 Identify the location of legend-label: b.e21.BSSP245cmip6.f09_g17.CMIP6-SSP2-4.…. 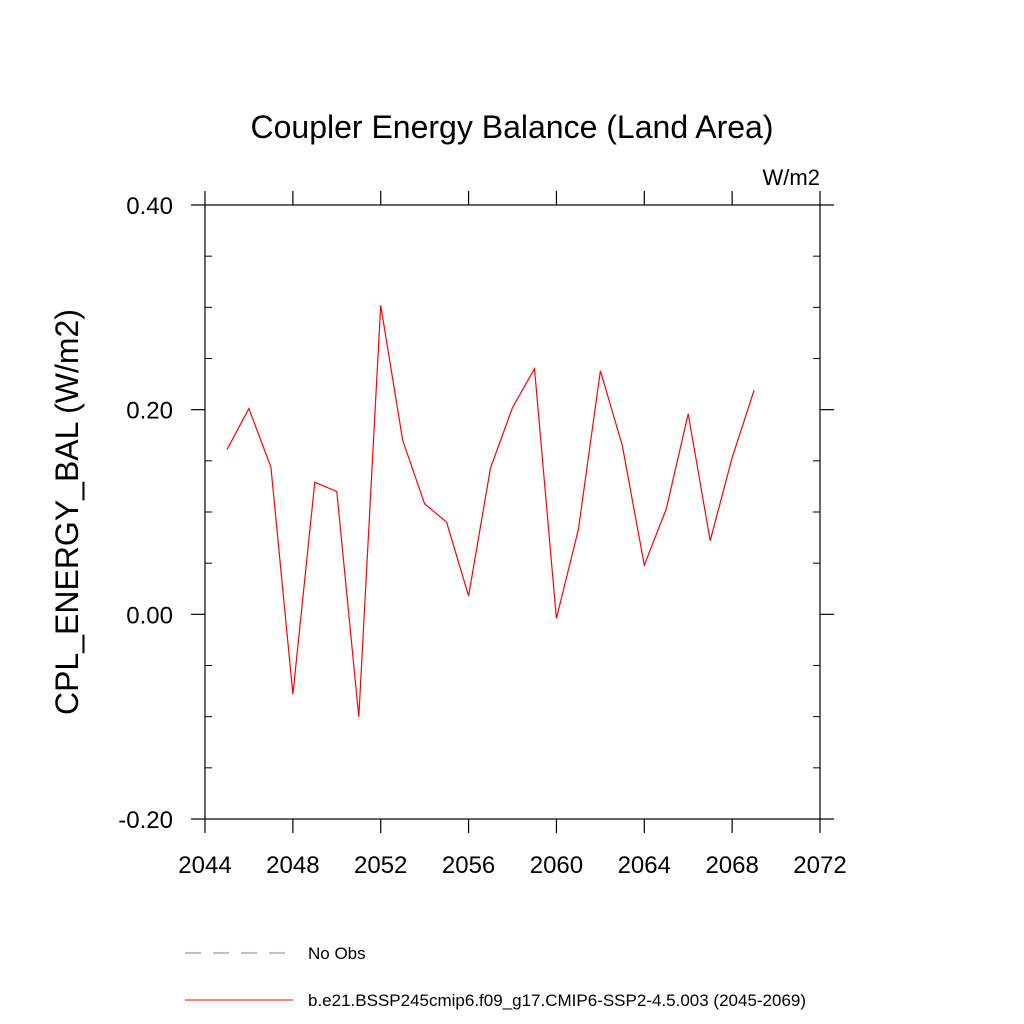
(557, 1000).